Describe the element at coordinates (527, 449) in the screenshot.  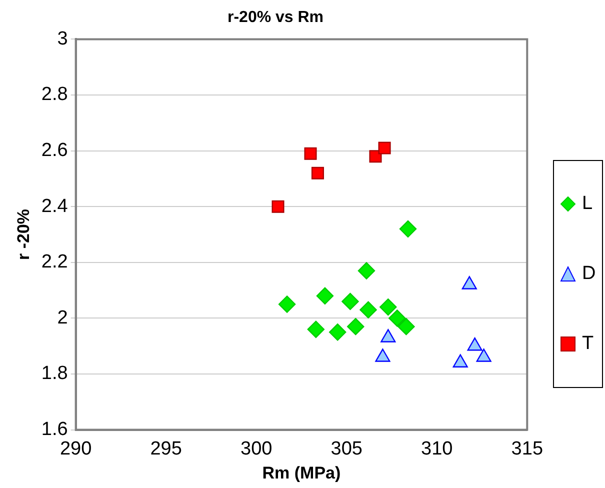
I see `x-tick-label: 315` at that location.